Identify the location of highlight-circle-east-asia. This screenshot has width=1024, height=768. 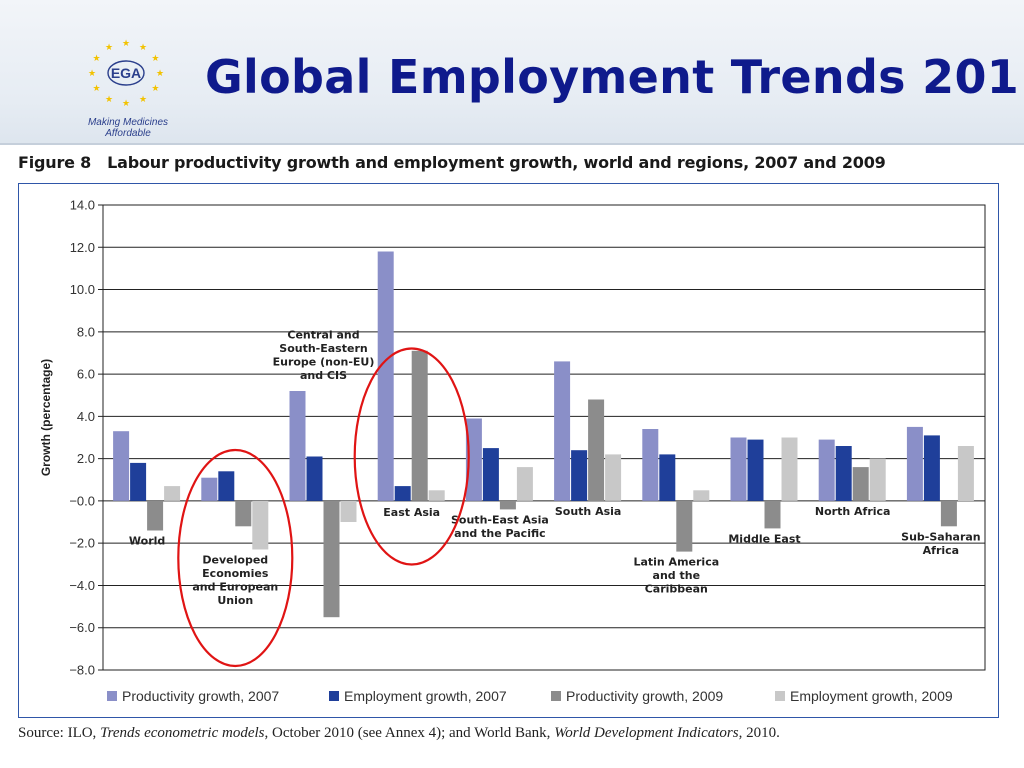
(411, 456).